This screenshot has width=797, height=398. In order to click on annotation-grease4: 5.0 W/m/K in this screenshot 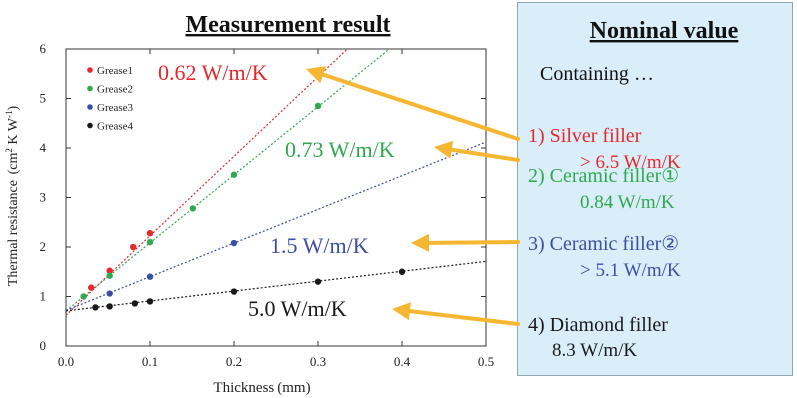, I will do `click(297, 308)`.